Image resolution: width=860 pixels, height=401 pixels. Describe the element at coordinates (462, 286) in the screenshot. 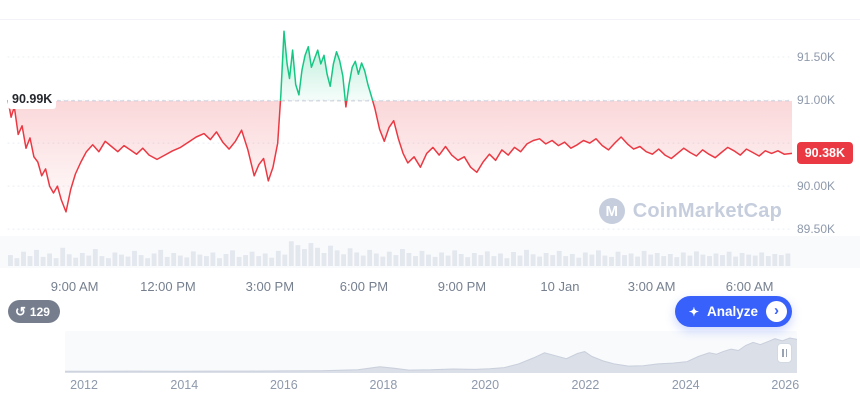

I see `x-axis-label: 9:00 PM` at that location.